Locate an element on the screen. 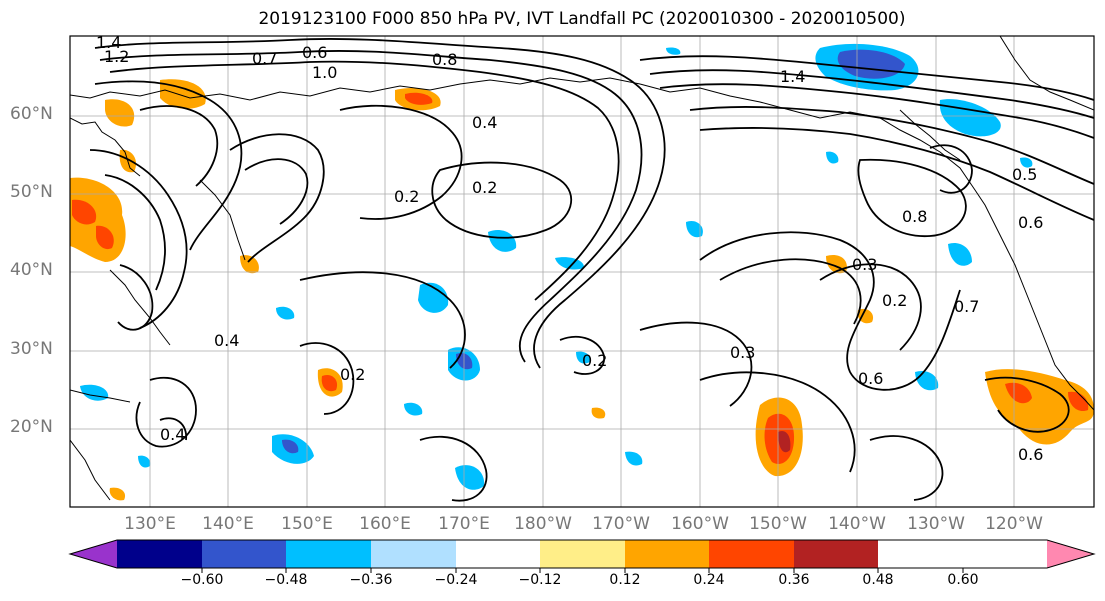 The image size is (1105, 601). colorbar-tick-label: 0.48 is located at coordinates (878, 580).